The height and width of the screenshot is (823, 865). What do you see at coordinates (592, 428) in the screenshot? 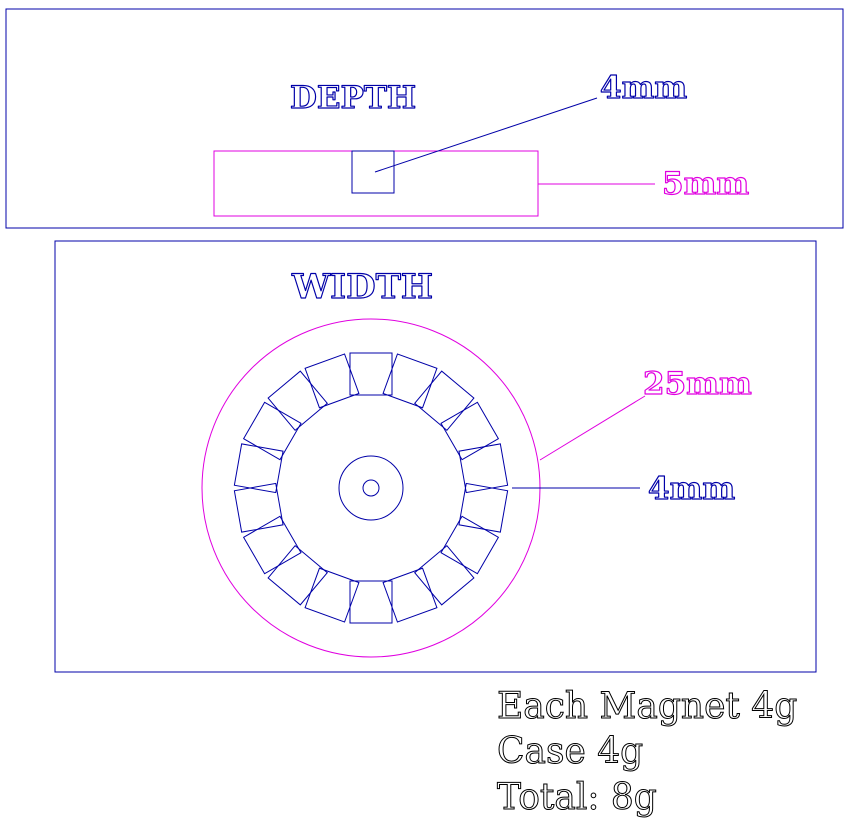
I see `width-case-leader` at bounding box center [592, 428].